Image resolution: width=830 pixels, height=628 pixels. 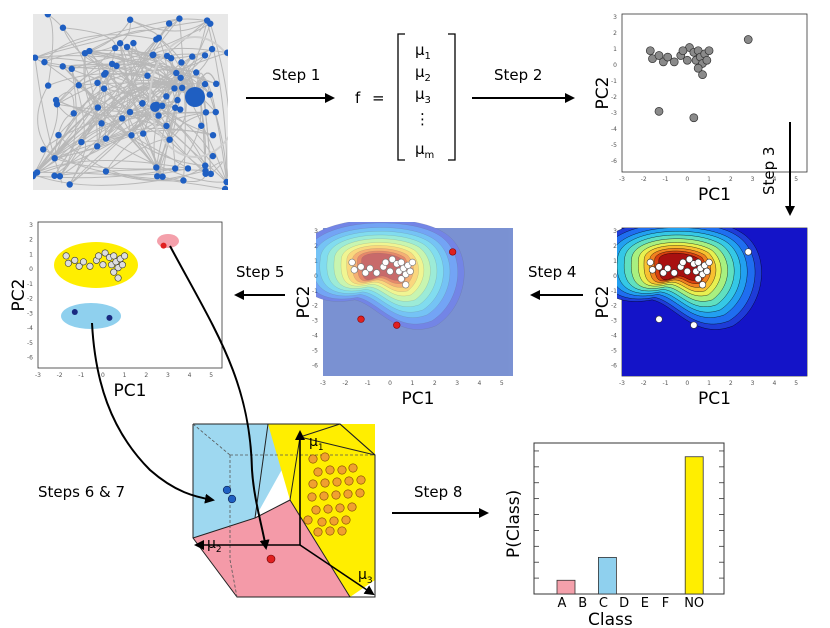 I want to click on bar-c, so click(x=607, y=575).